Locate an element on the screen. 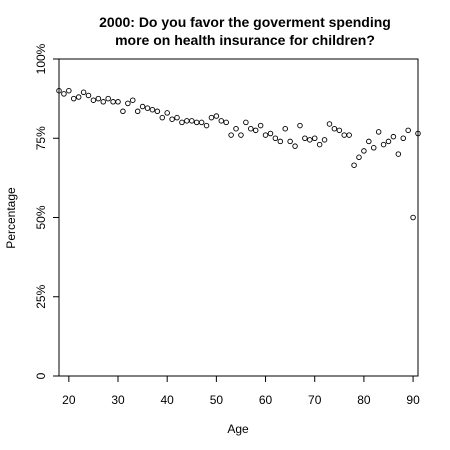  x-tick-label: 70 is located at coordinates (315, 400).